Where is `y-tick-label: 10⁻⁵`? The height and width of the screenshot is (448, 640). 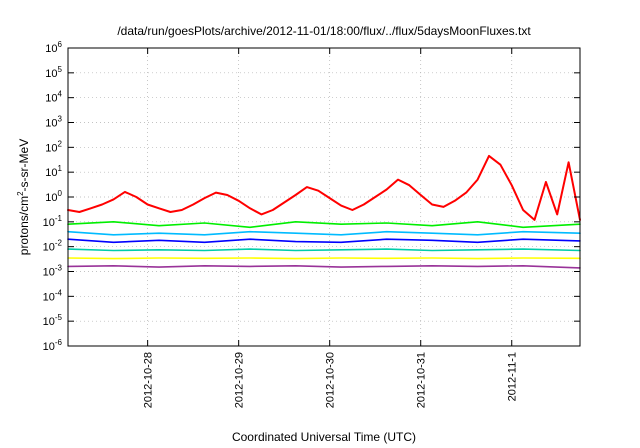 y-tick-label: 10⁻⁵ is located at coordinates (53, 320).